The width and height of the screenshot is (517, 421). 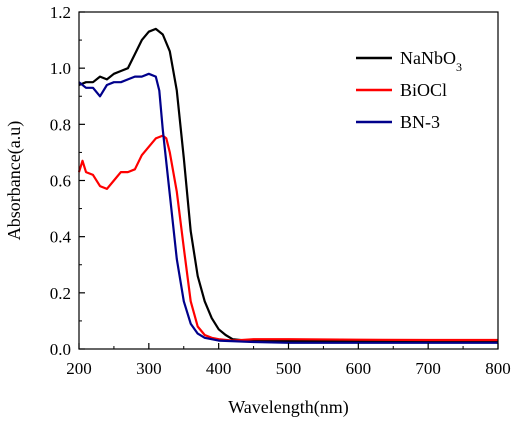 What do you see at coordinates (431, 61) in the screenshot?
I see `legend-label-0: NaNbO3` at bounding box center [431, 61].